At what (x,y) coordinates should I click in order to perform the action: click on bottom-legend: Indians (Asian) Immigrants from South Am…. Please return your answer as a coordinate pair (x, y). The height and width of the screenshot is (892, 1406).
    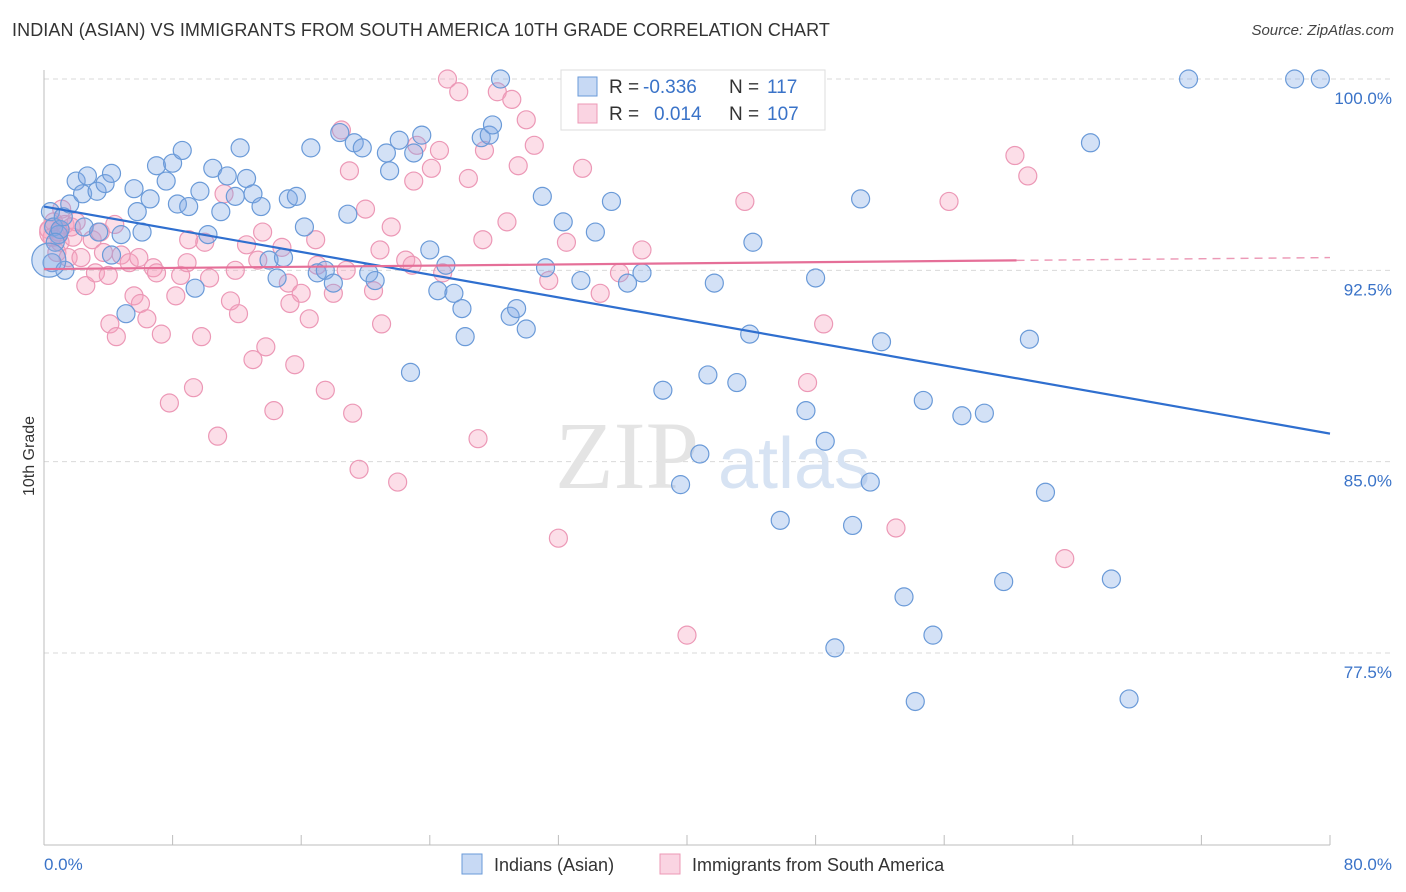
    Looking at the image, I should click on (703, 864).